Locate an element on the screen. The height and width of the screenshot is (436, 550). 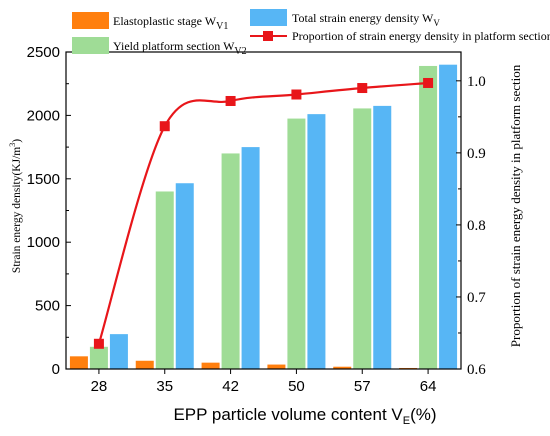
x-tick-label-42: 42 is located at coordinates (230, 386).